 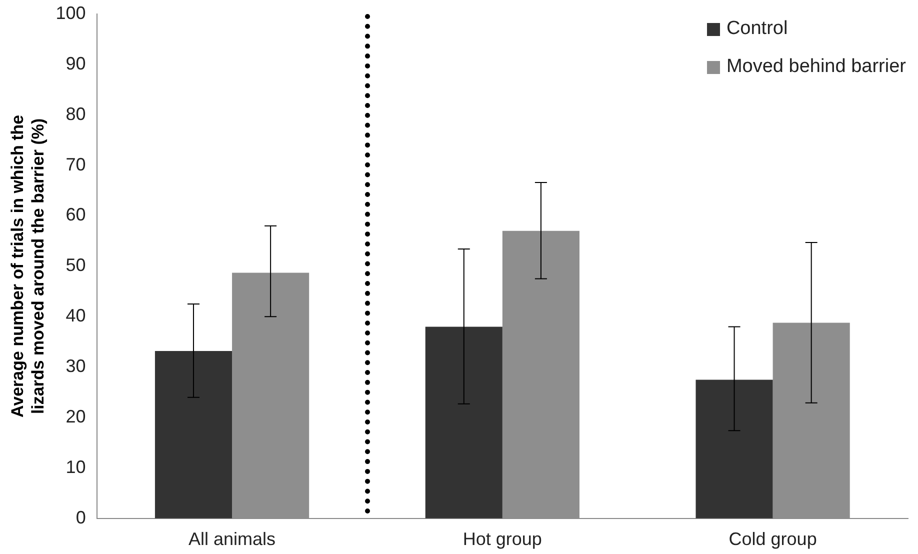 What do you see at coordinates (76, 366) in the screenshot?
I see `y-tick-label: 30` at bounding box center [76, 366].